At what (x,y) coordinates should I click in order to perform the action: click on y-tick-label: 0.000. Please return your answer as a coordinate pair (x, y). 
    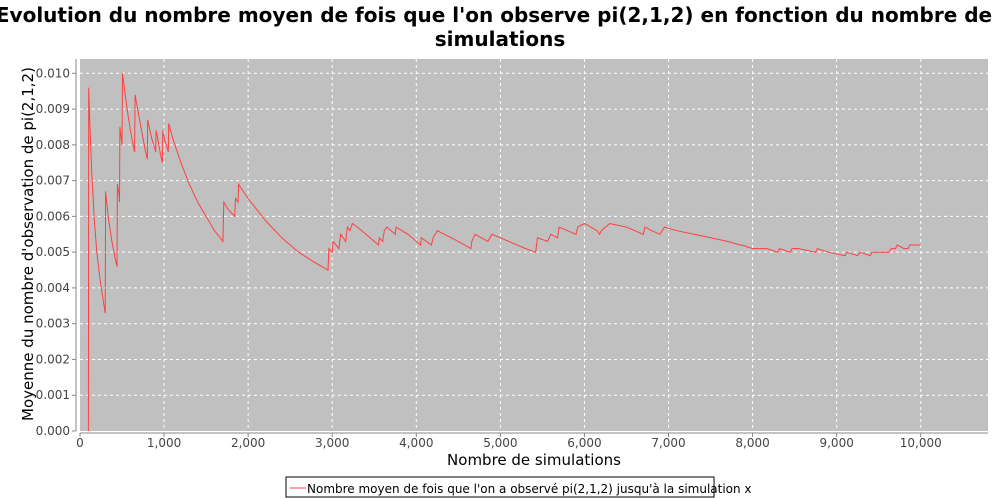
    Looking at the image, I should click on (53, 431).